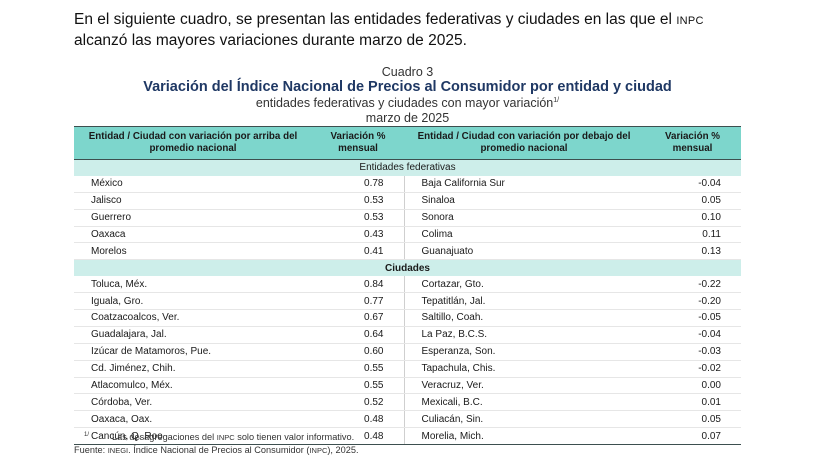  What do you see at coordinates (523, 402) in the screenshot?
I see `row-below-name: Mexicali, B.C.` at bounding box center [523, 402].